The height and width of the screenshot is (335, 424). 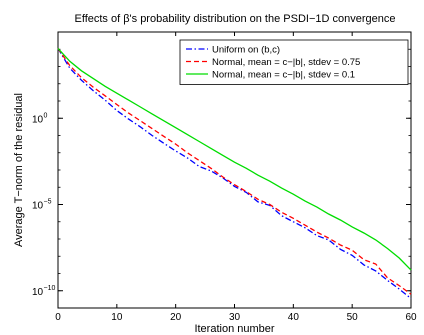 I want to click on y-tick-exponent: 0, so click(x=46, y=115).